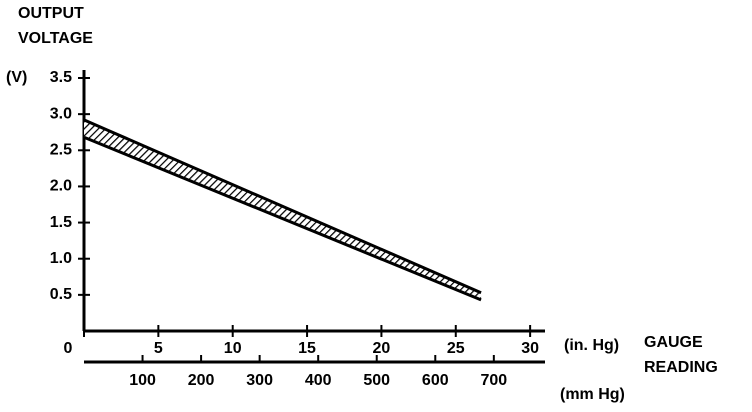 This screenshot has height=412, width=752. What do you see at coordinates (376, 380) in the screenshot?
I see `x2-tick-label: 500` at bounding box center [376, 380].